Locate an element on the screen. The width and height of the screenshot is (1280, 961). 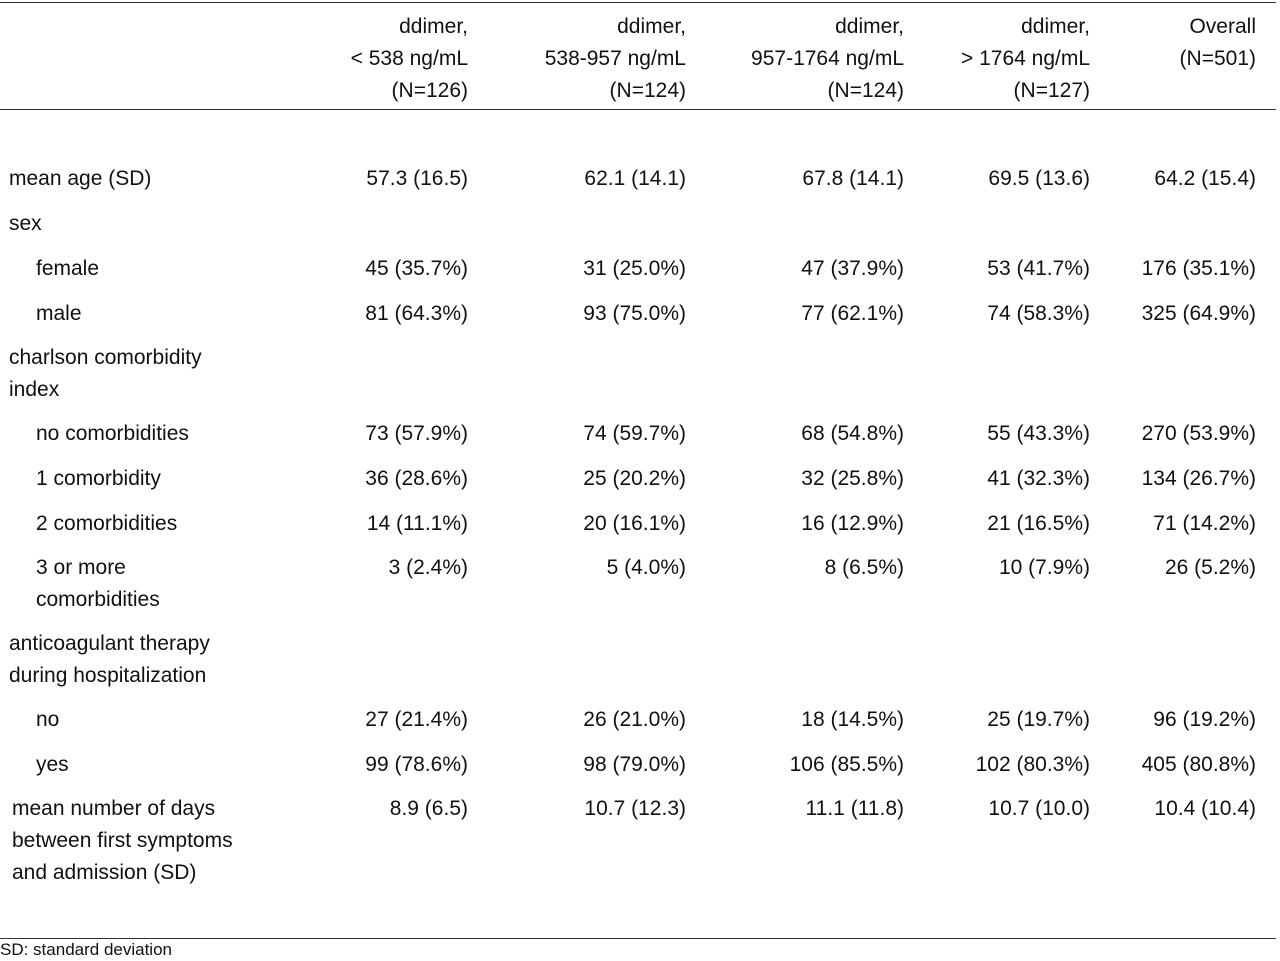
column-header: (N=127) is located at coordinates (1051, 90).